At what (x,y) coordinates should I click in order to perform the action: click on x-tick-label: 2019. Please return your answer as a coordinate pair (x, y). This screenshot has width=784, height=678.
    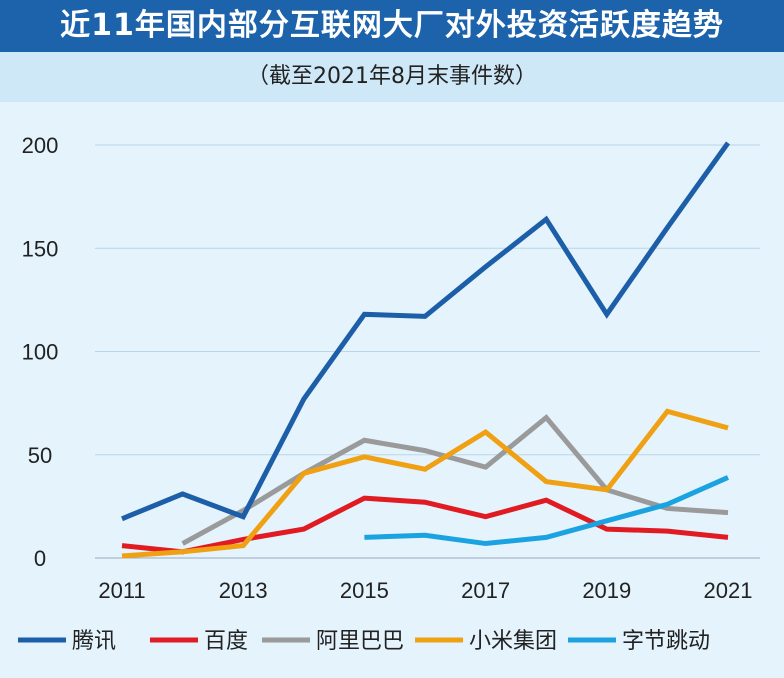
    Looking at the image, I should click on (606, 590).